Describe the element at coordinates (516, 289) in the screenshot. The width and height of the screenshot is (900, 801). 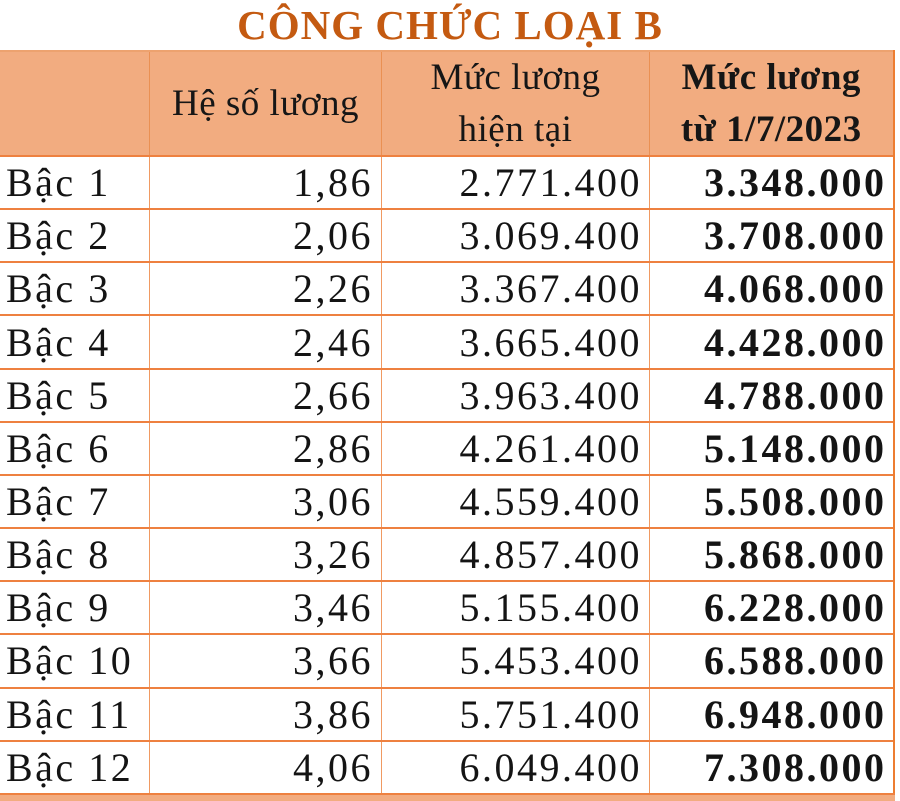
I see `current-salary-cell: 3.367.400` at that location.